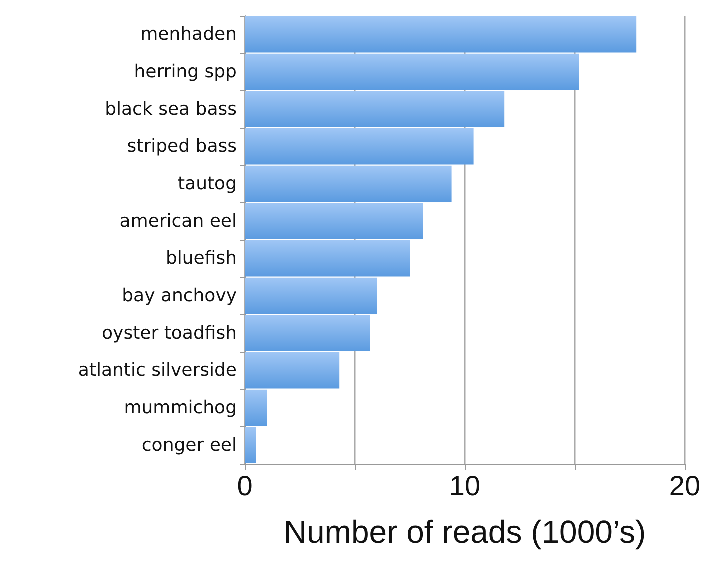 This screenshot has height=584, width=717. What do you see at coordinates (685, 486) in the screenshot?
I see `x-tick-label: 20` at bounding box center [685, 486].